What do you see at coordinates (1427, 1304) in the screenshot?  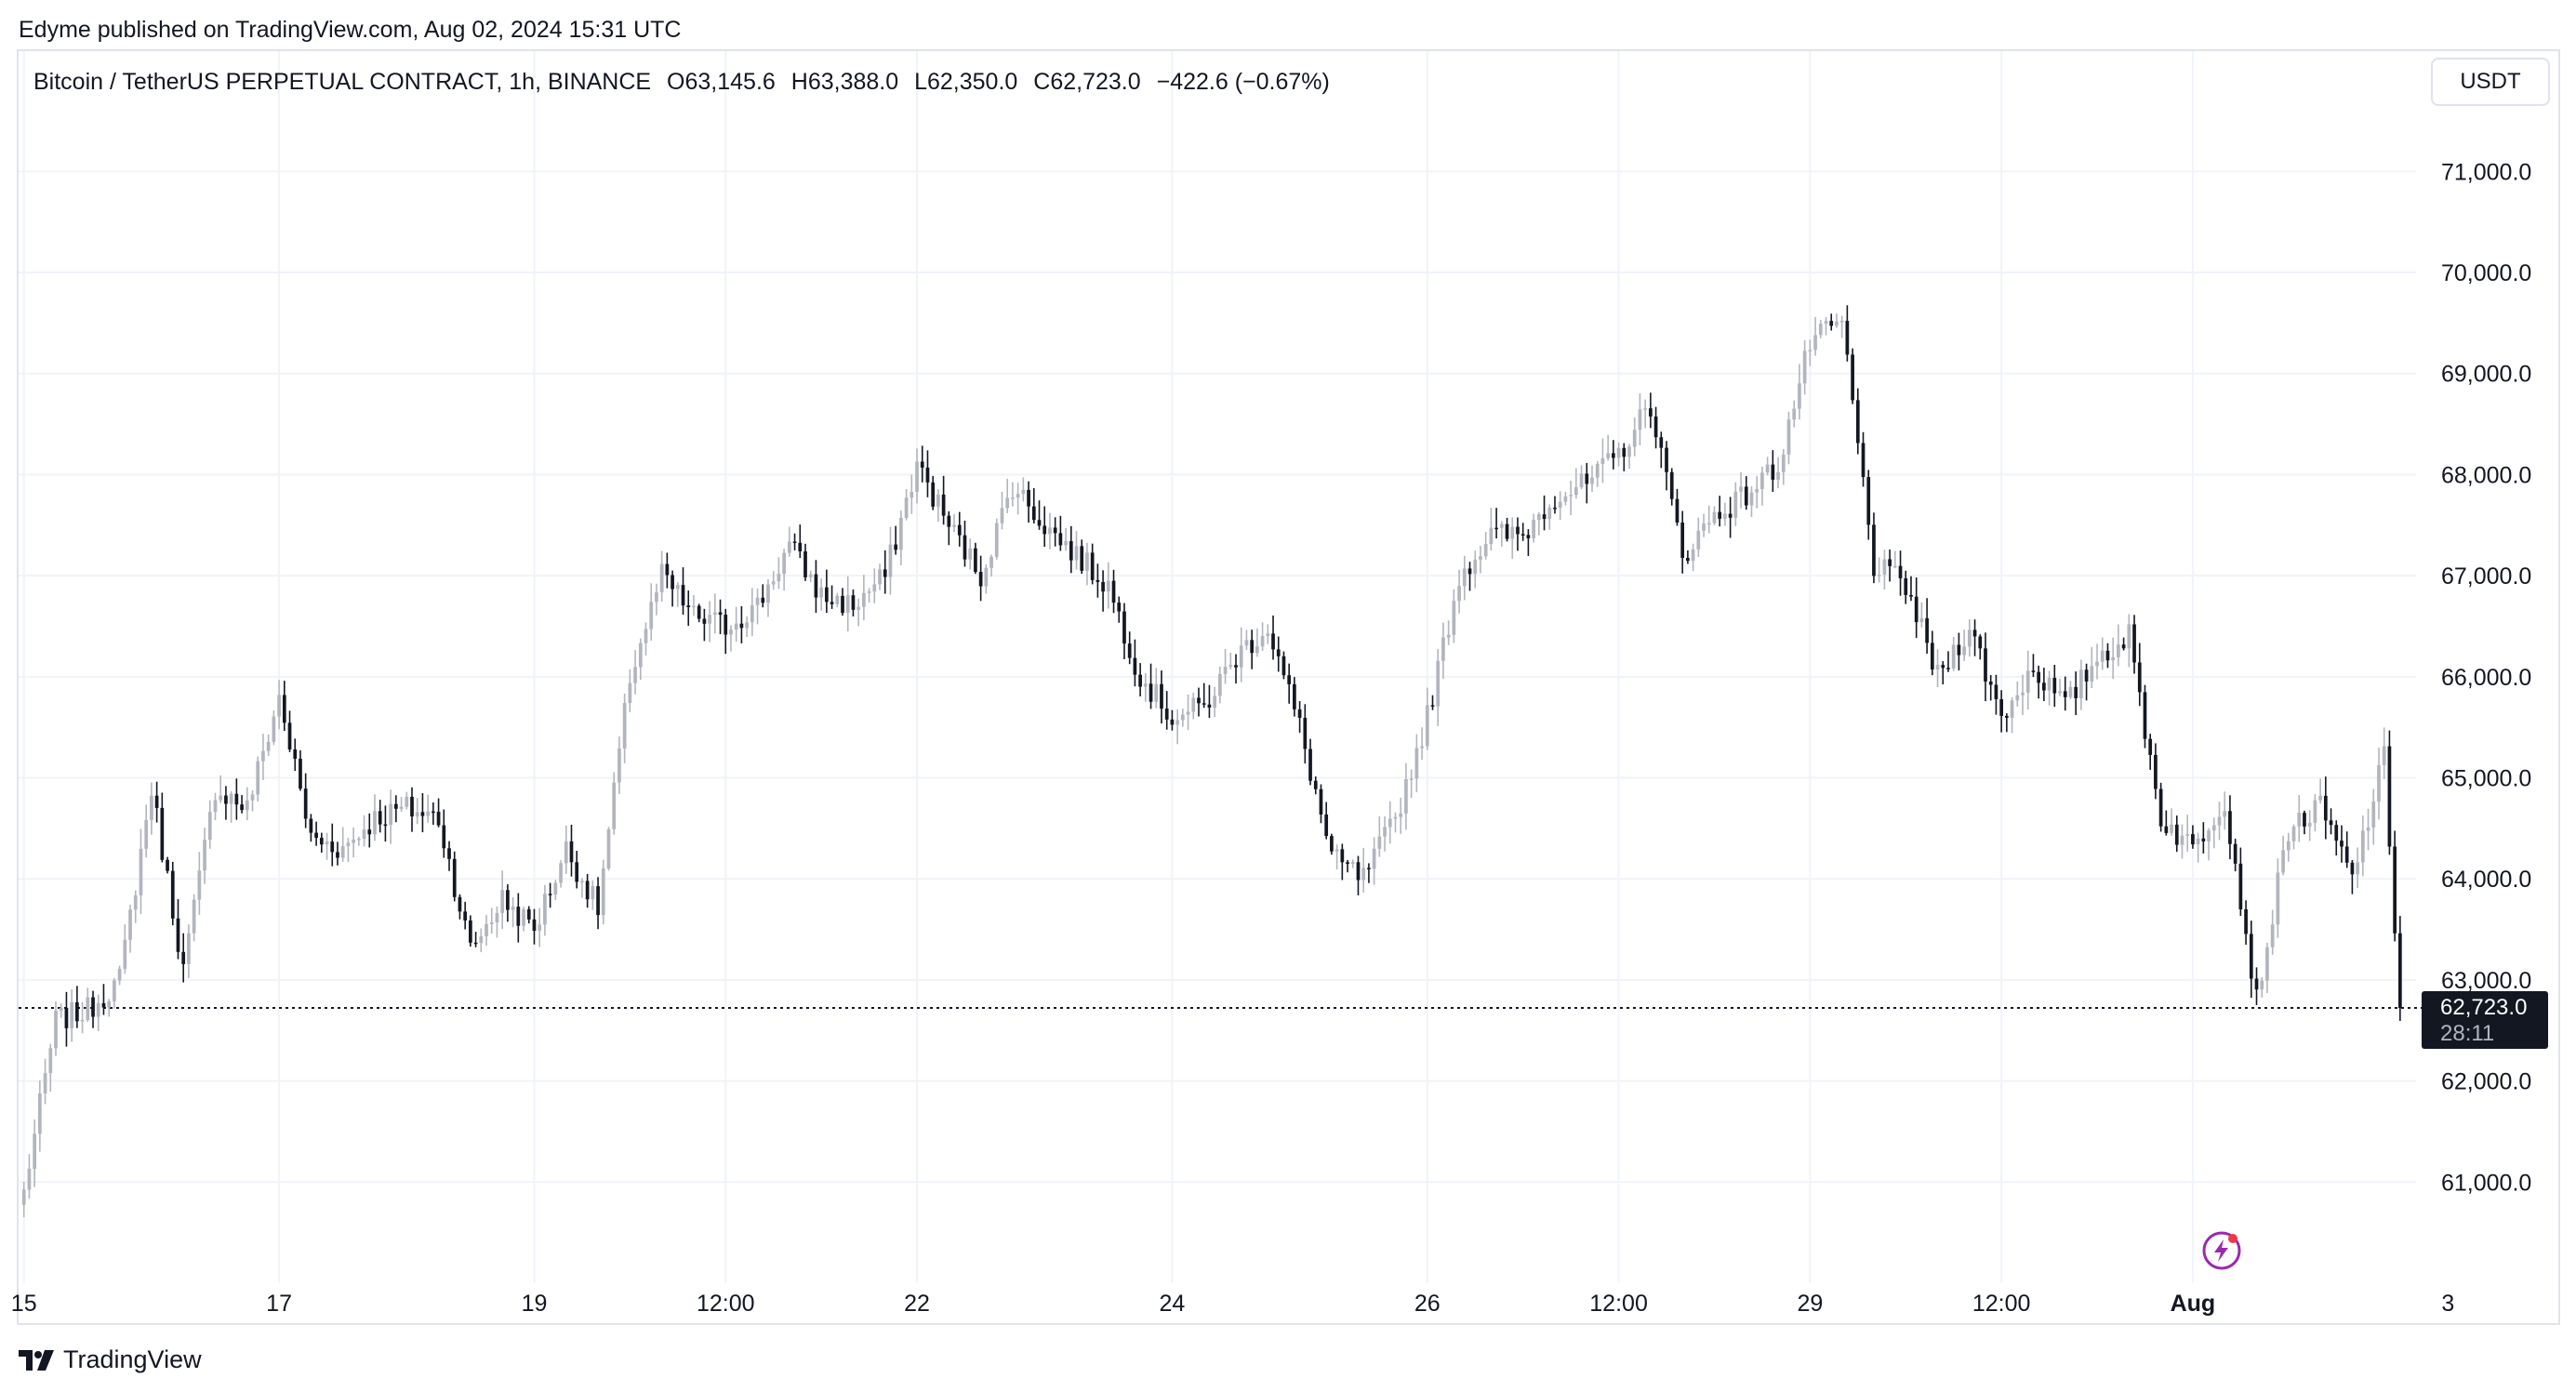 I see `time-tick-label: 26` at bounding box center [1427, 1304].